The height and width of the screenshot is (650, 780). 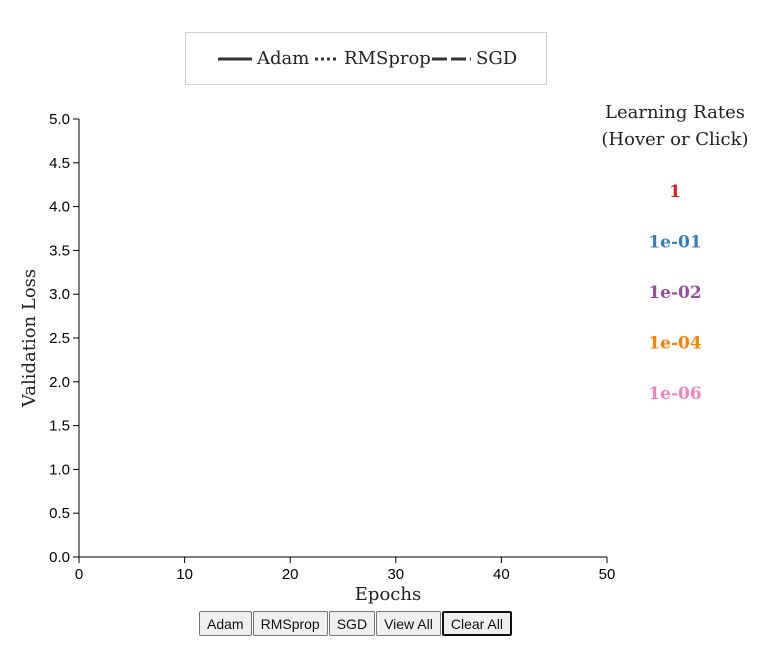 What do you see at coordinates (674, 293) in the screenshot?
I see `learning-rate-3: 1e-02` at bounding box center [674, 293].